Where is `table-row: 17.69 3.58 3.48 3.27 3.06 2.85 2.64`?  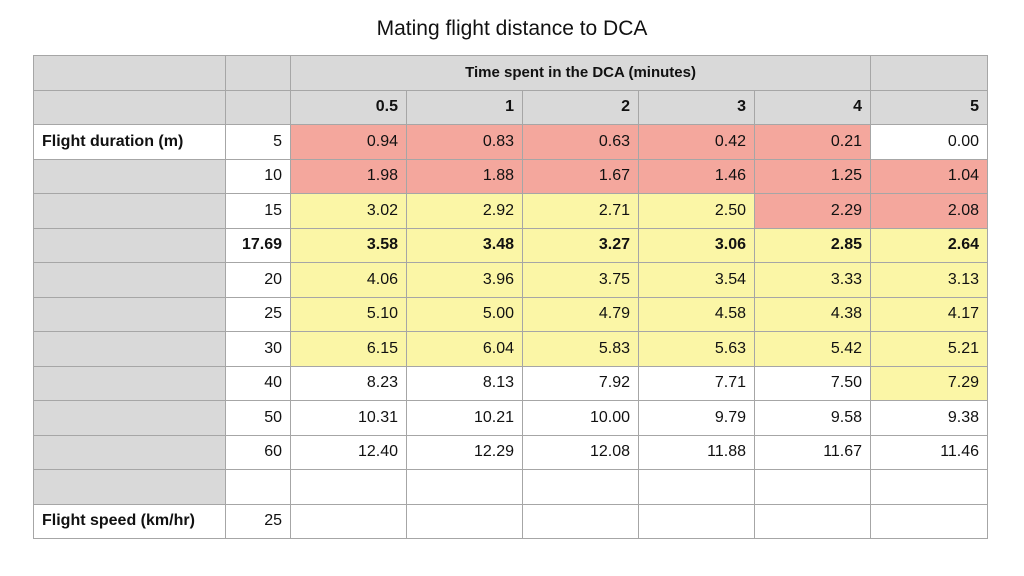
table-row: 17.69 3.58 3.48 3.27 3.06 2.85 2.64 is located at coordinates (511, 245).